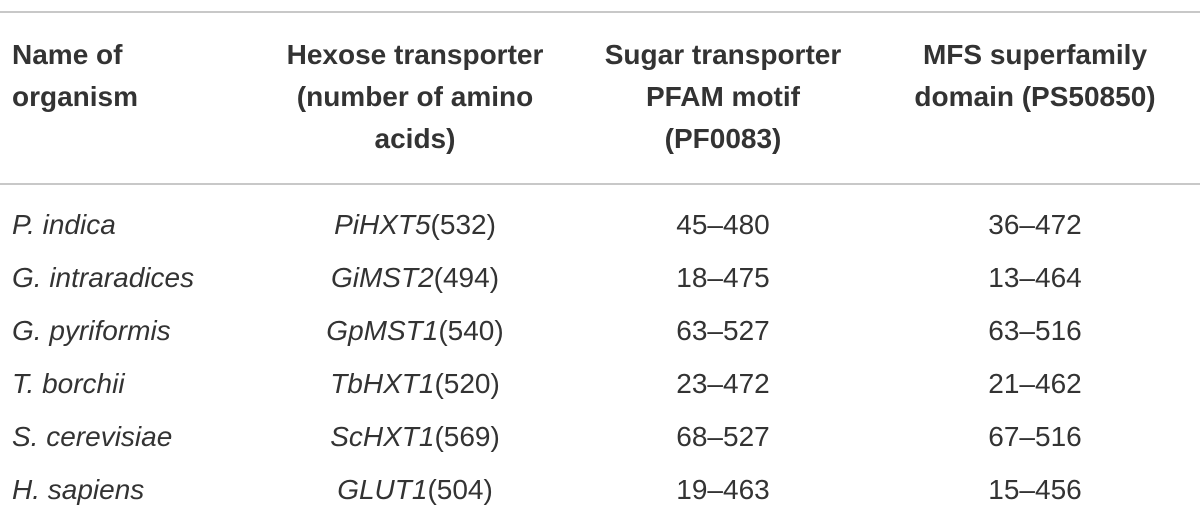 The height and width of the screenshot is (525, 1200). What do you see at coordinates (723, 330) in the screenshot?
I see `range-cell: 63–527` at bounding box center [723, 330].